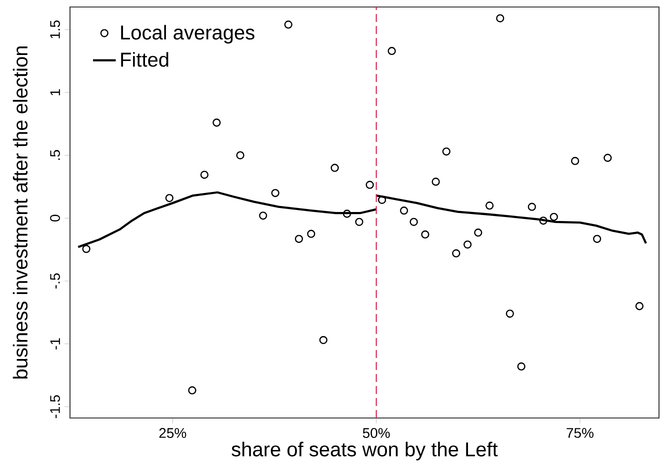 The width and height of the screenshot is (667, 466). I want to click on y-tick-label: 1, so click(55, 92).